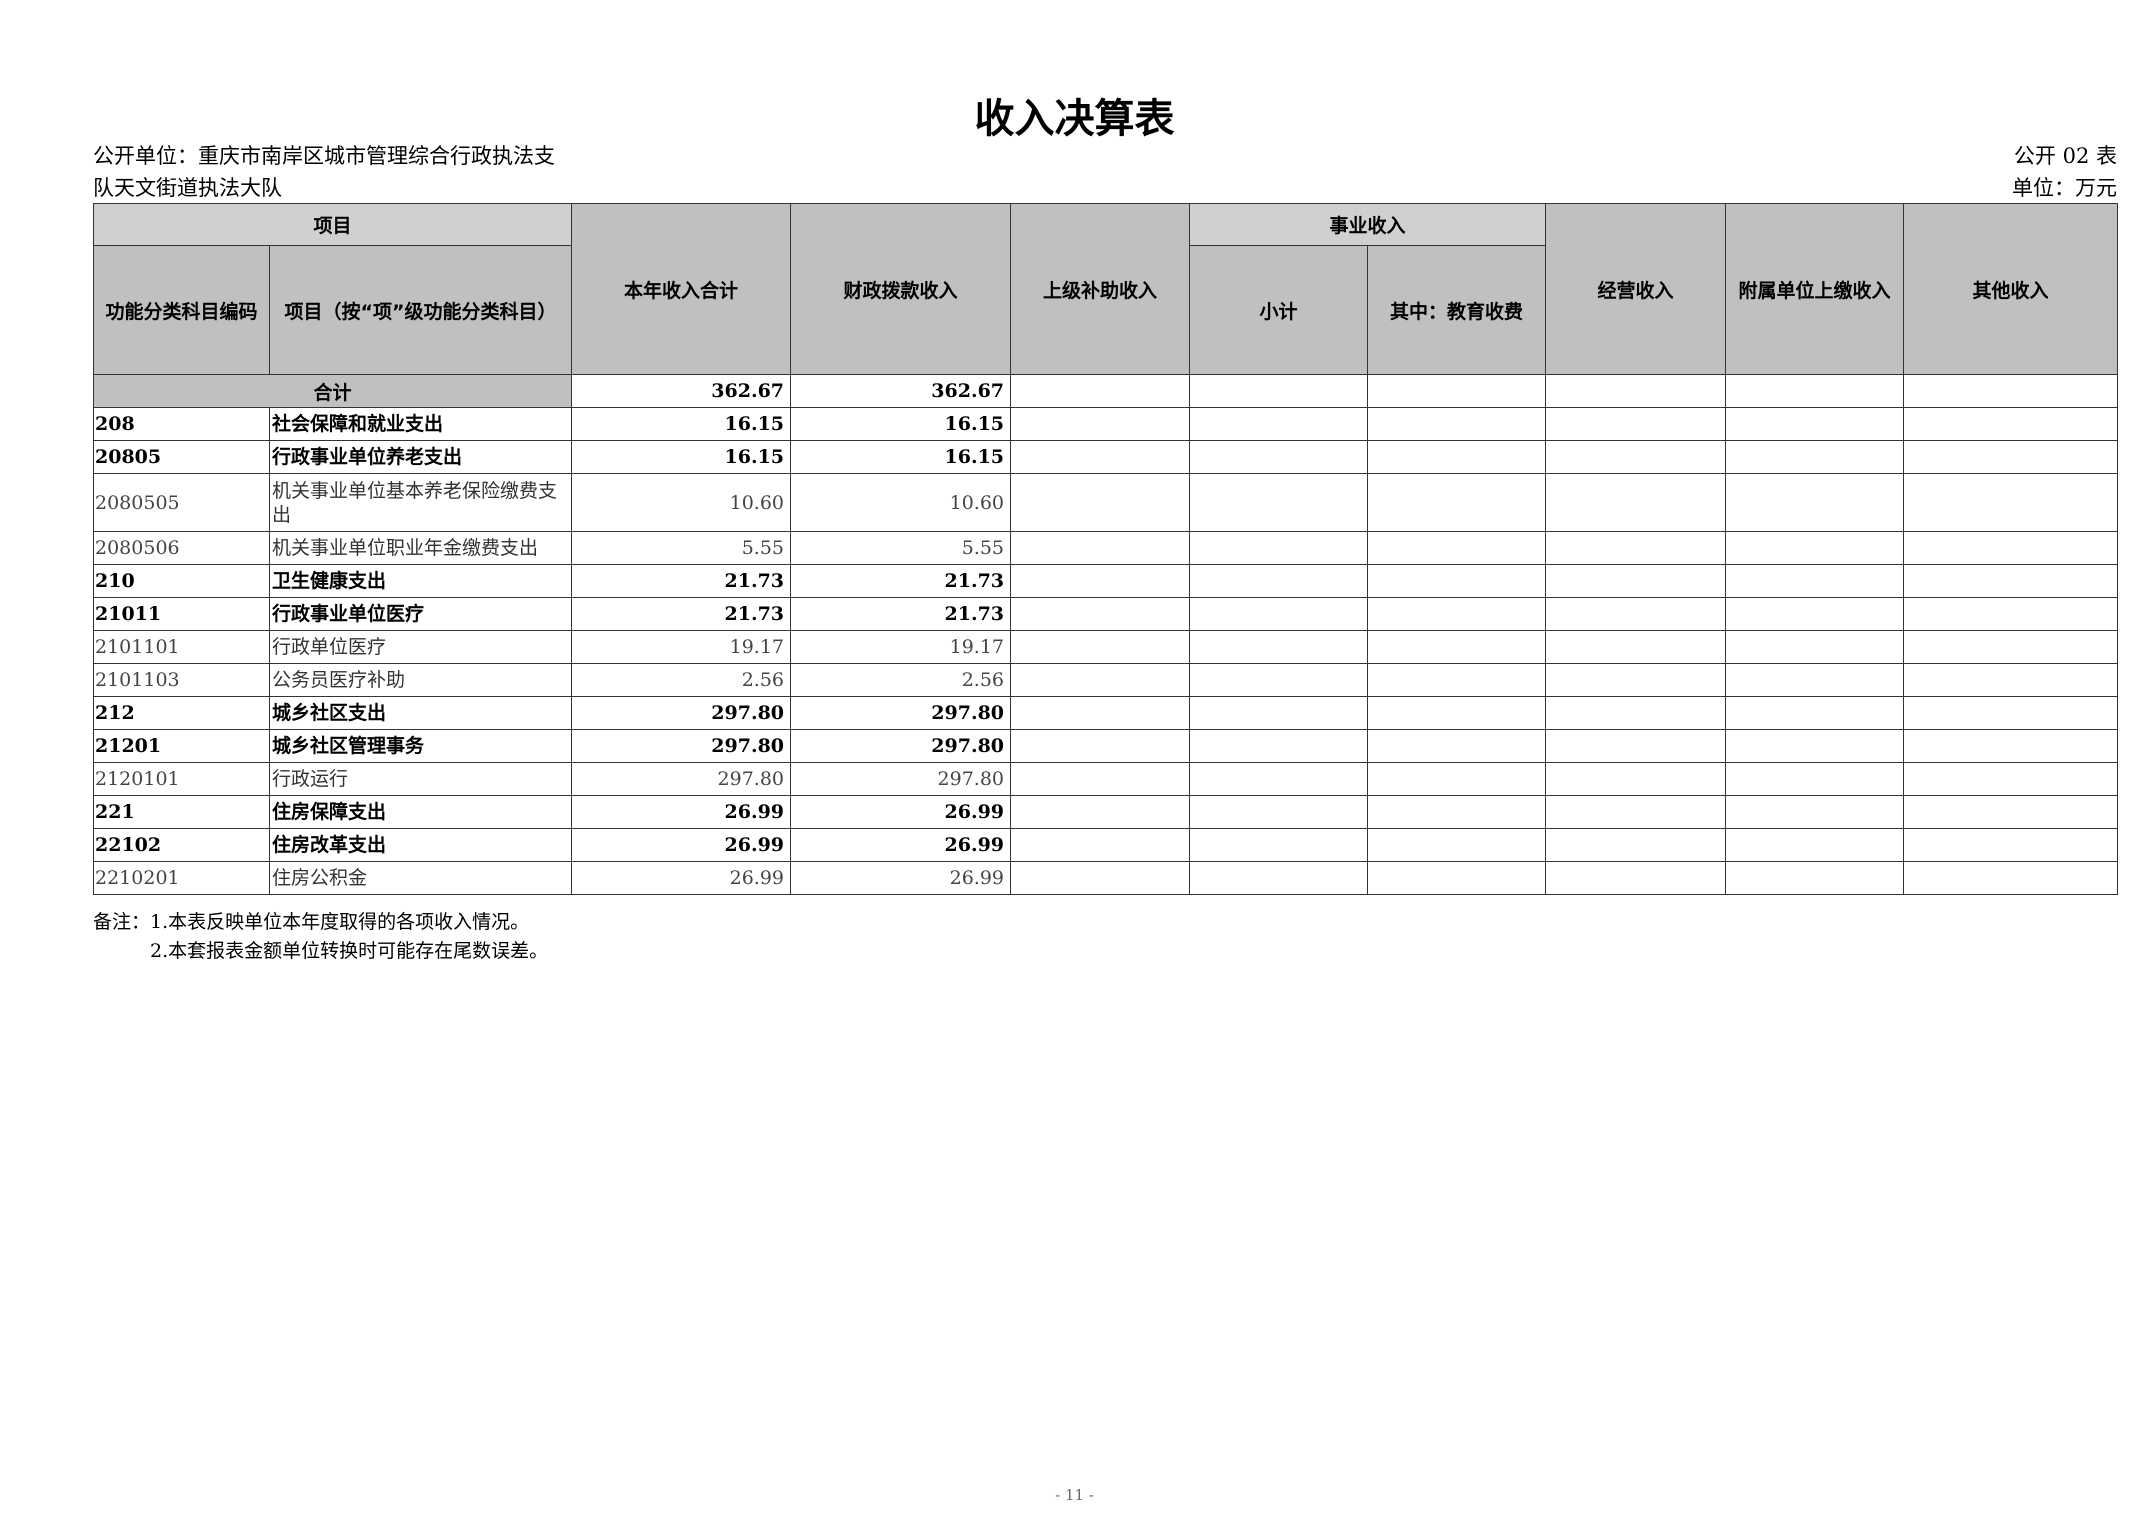 This screenshot has width=2149, height=1520. I want to click on row-item: 住房保障支出, so click(420, 812).